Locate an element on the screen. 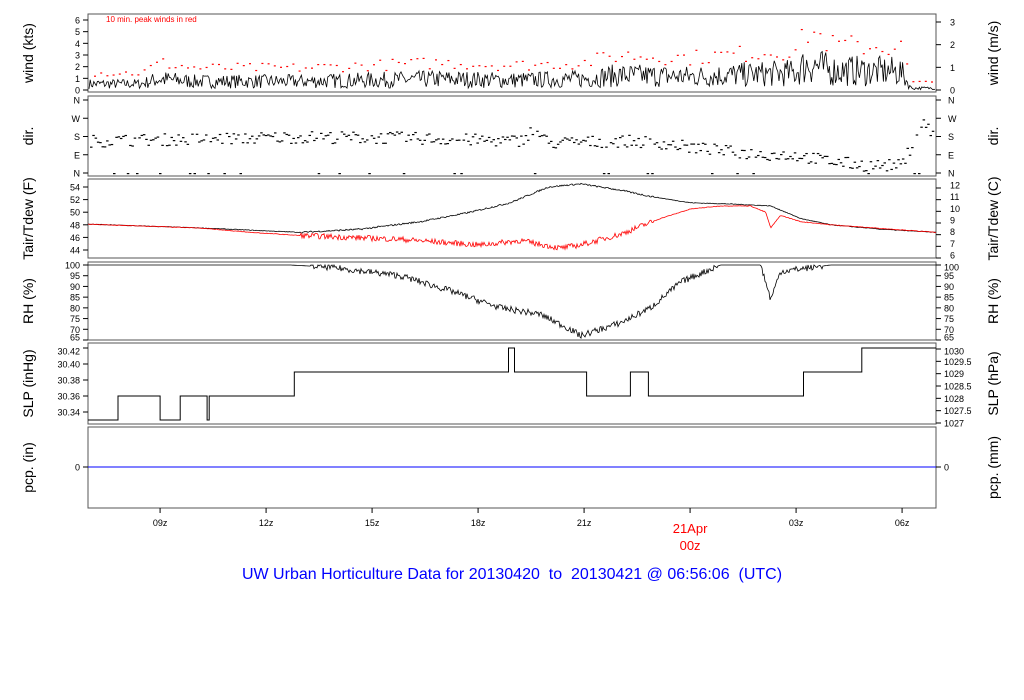  temp-tick-label-right: 9 is located at coordinates (952, 221).